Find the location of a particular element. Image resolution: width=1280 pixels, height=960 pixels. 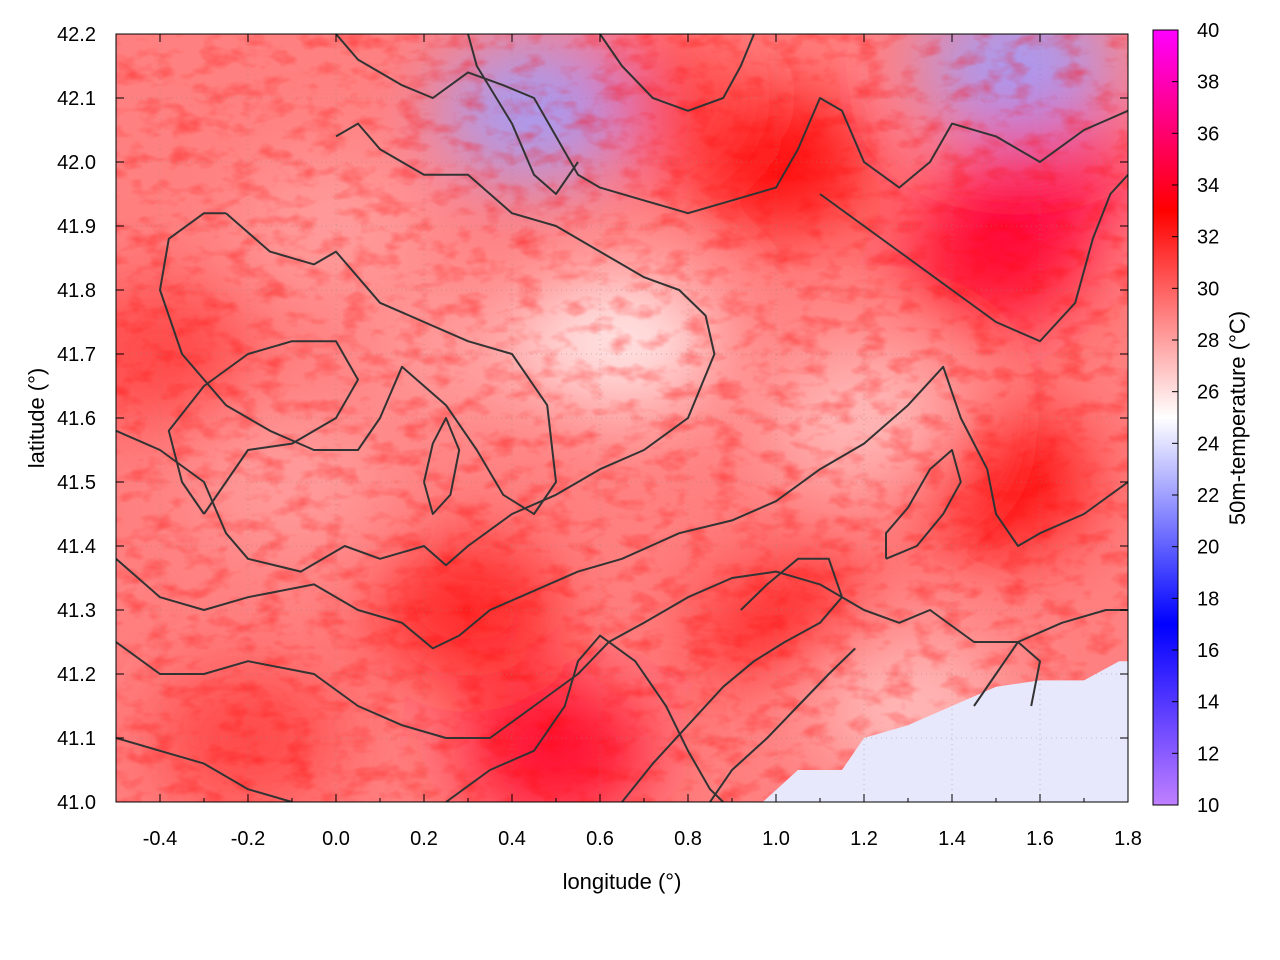

sea-region is located at coordinates (934, 731).